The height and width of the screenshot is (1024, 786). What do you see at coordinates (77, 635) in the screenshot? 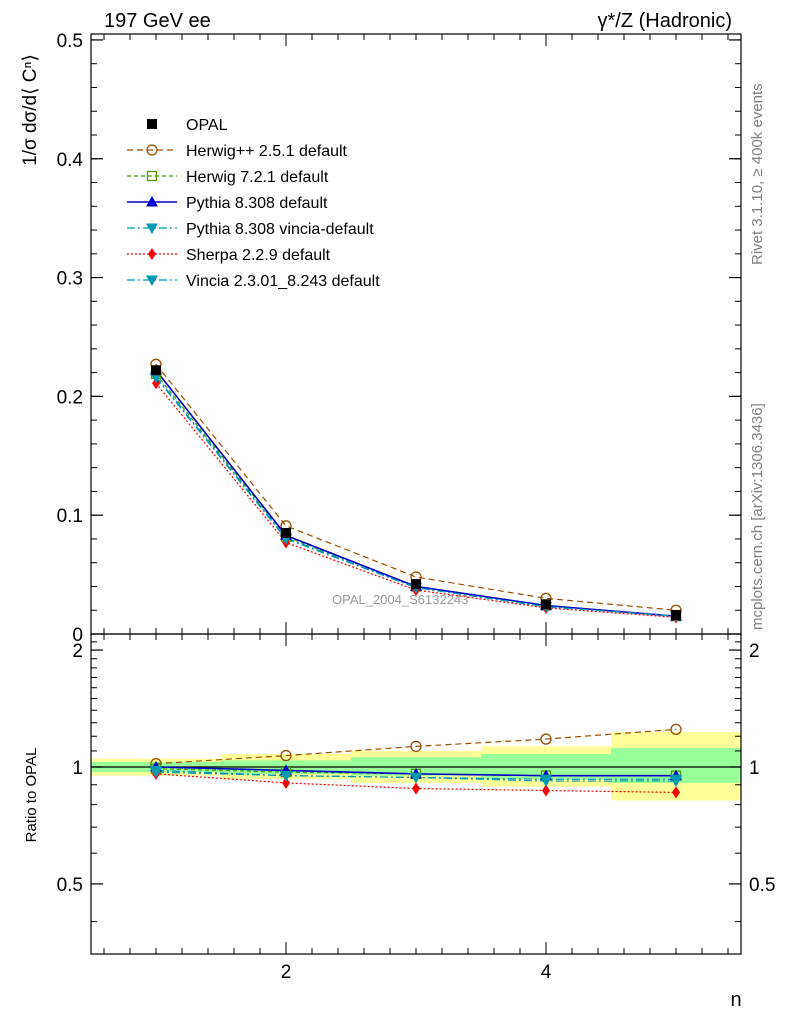
I see `main-y-tick-label: 0` at bounding box center [77, 635].